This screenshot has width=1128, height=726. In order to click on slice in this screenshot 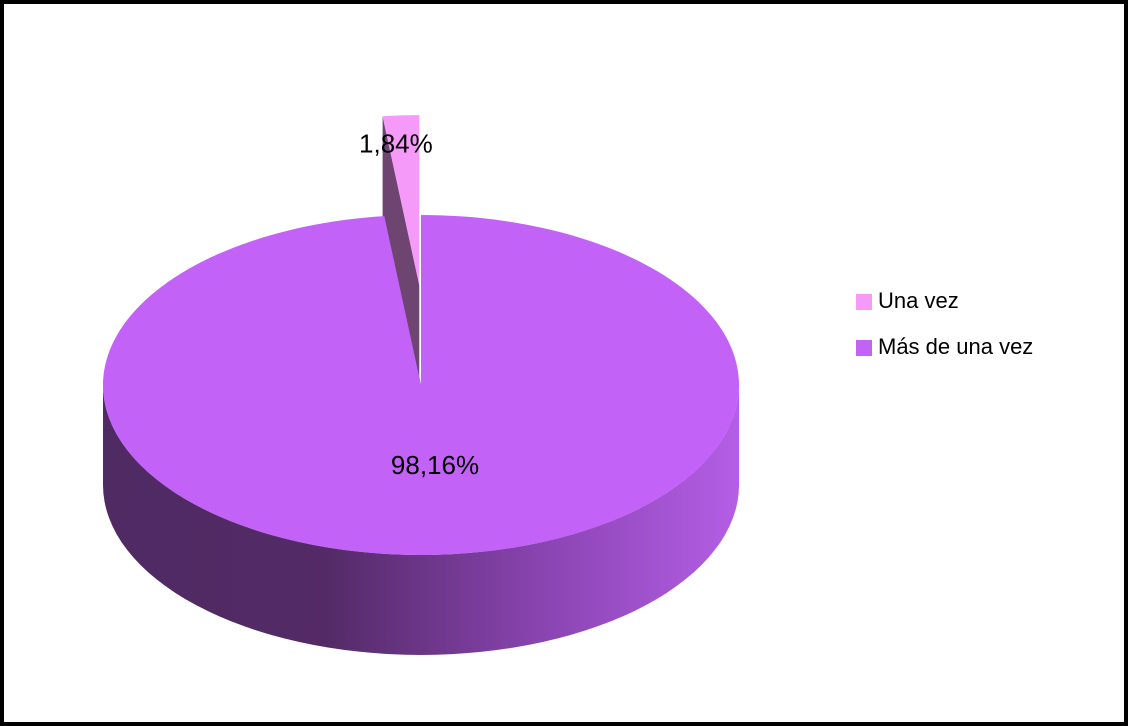, I will do `click(401, 200)`.